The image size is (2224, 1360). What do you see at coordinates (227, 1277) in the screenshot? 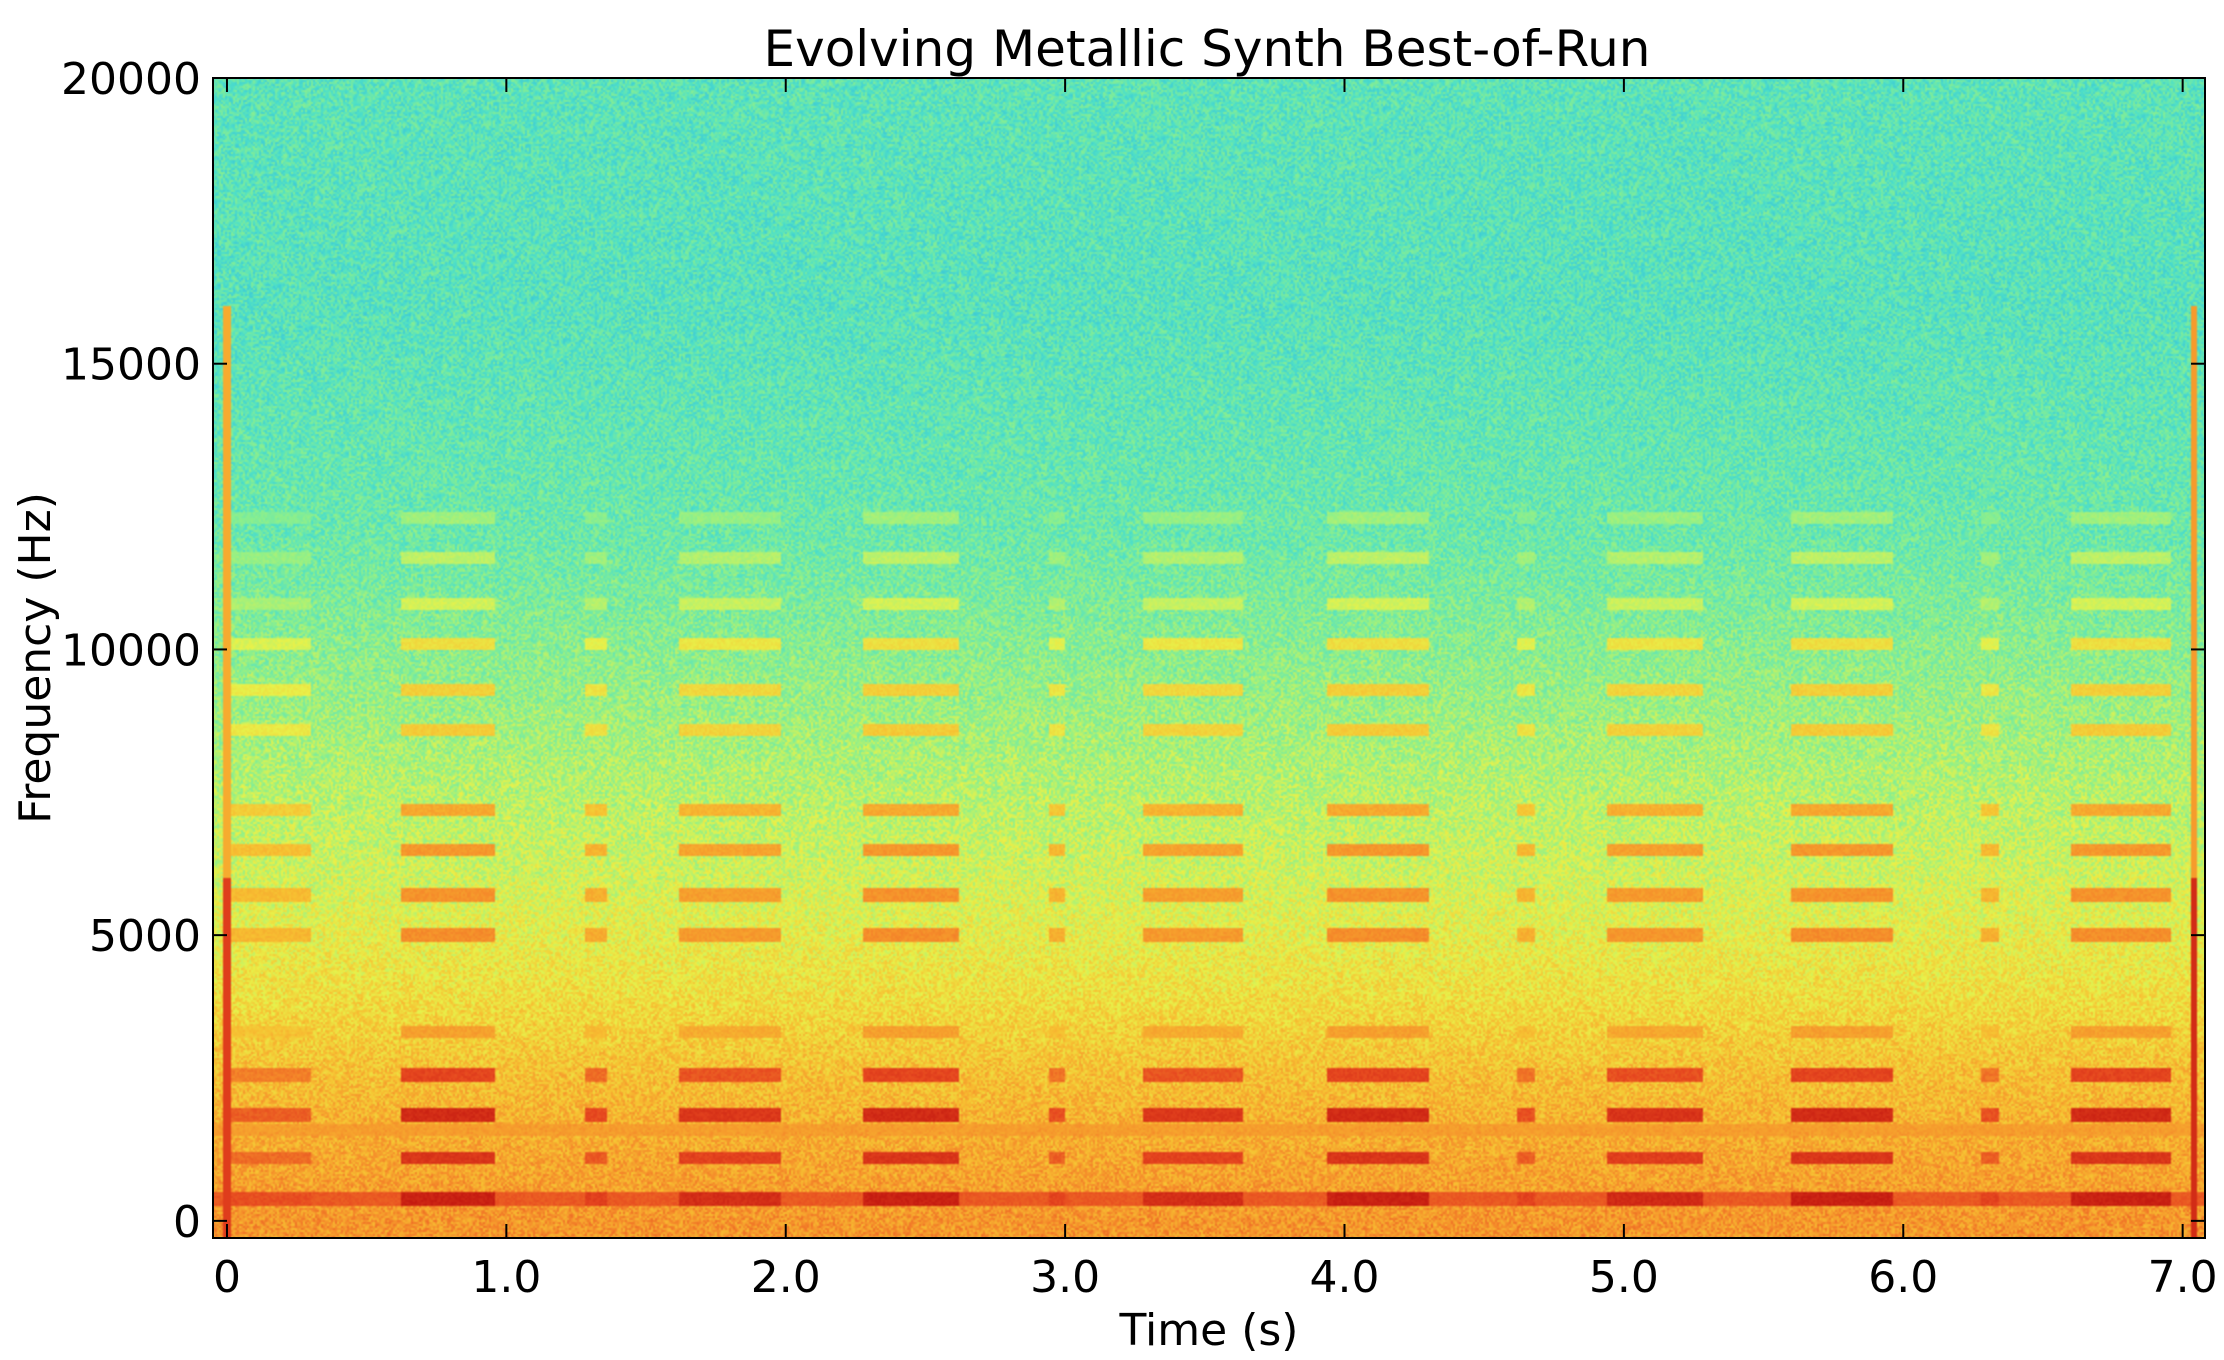
I see `x-tick-label: 0` at bounding box center [227, 1277].